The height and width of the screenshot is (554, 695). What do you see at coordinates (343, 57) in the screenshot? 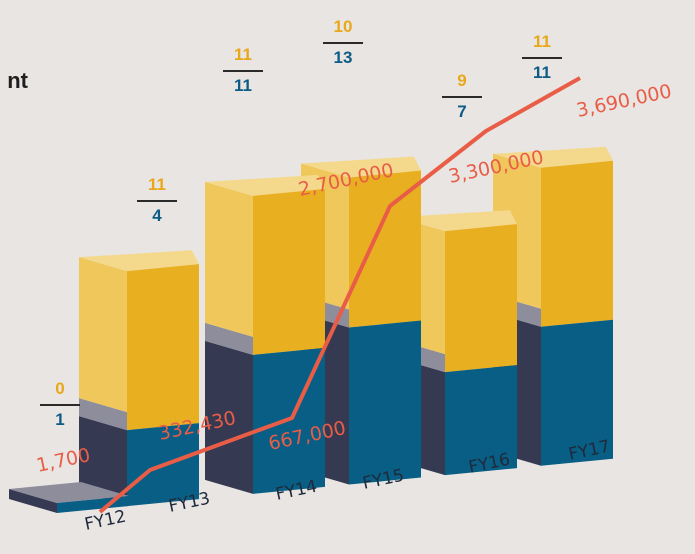
I see `count-label-blue: 13` at bounding box center [343, 57].